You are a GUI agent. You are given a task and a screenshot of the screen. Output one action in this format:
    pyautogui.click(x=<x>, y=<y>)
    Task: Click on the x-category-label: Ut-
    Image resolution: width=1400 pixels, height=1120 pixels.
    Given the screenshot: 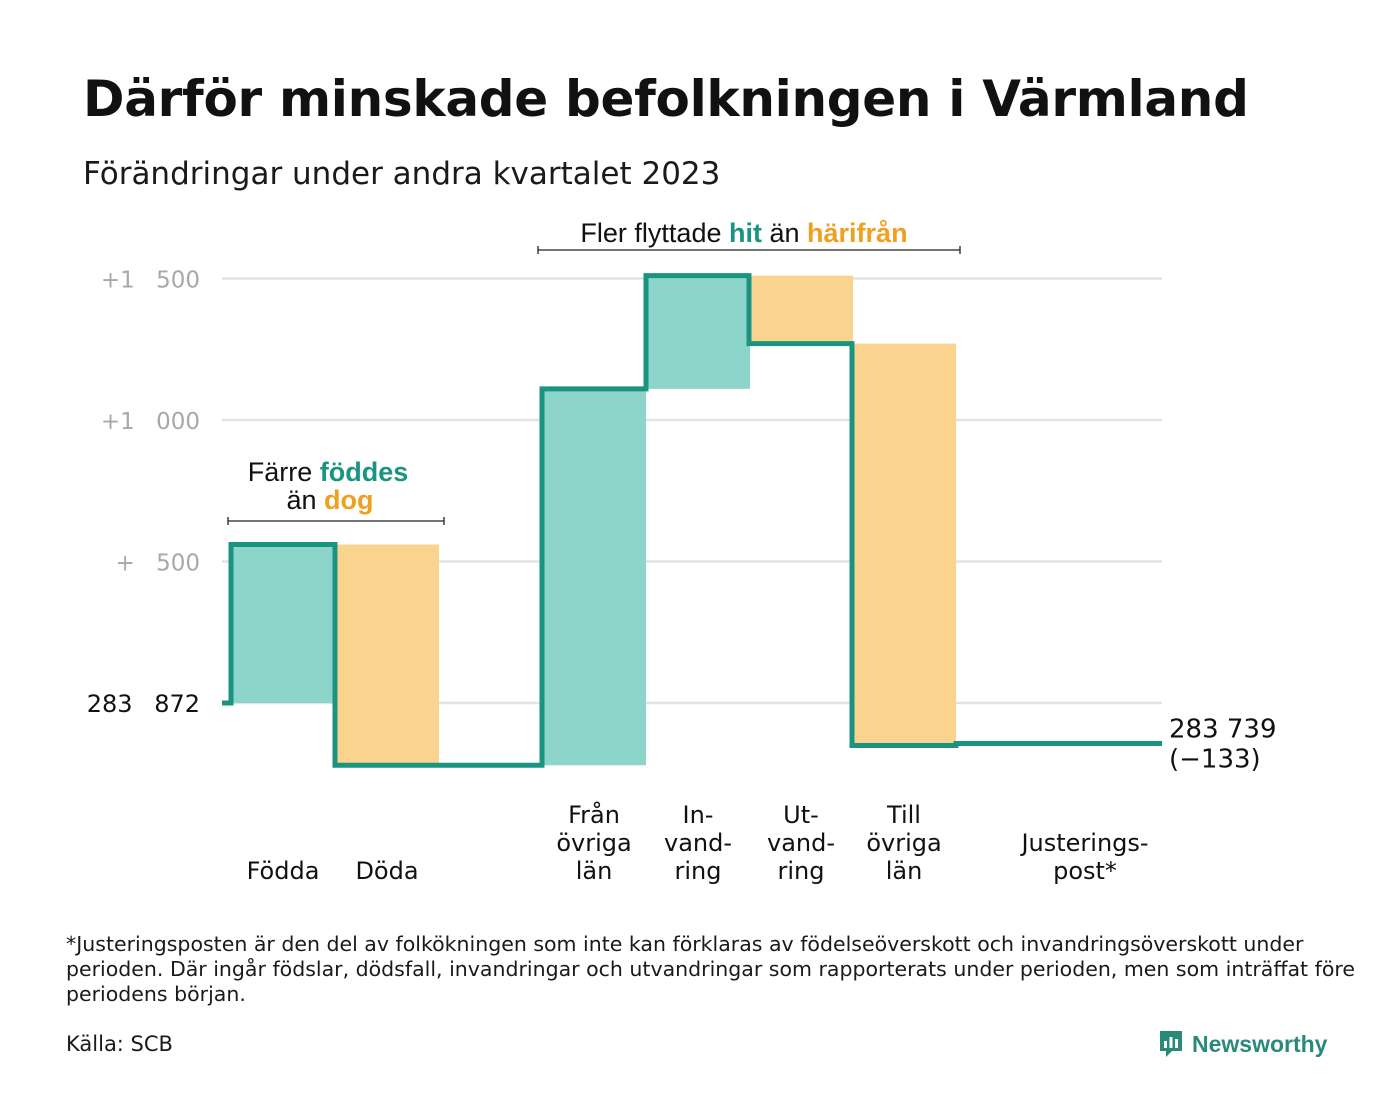 What is the action you would take?
    pyautogui.click(x=801, y=815)
    